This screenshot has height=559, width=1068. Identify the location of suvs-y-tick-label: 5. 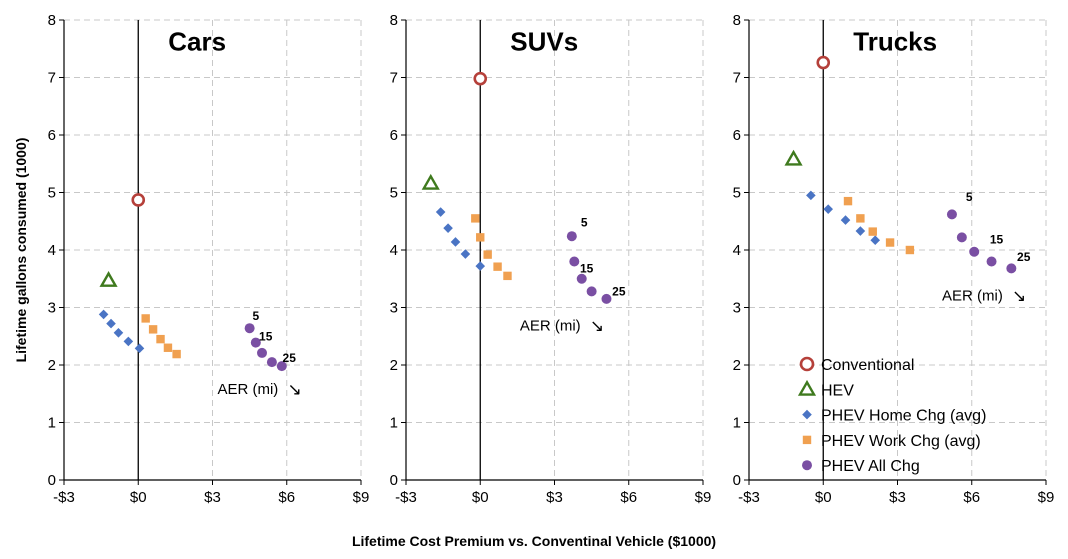
(394, 193).